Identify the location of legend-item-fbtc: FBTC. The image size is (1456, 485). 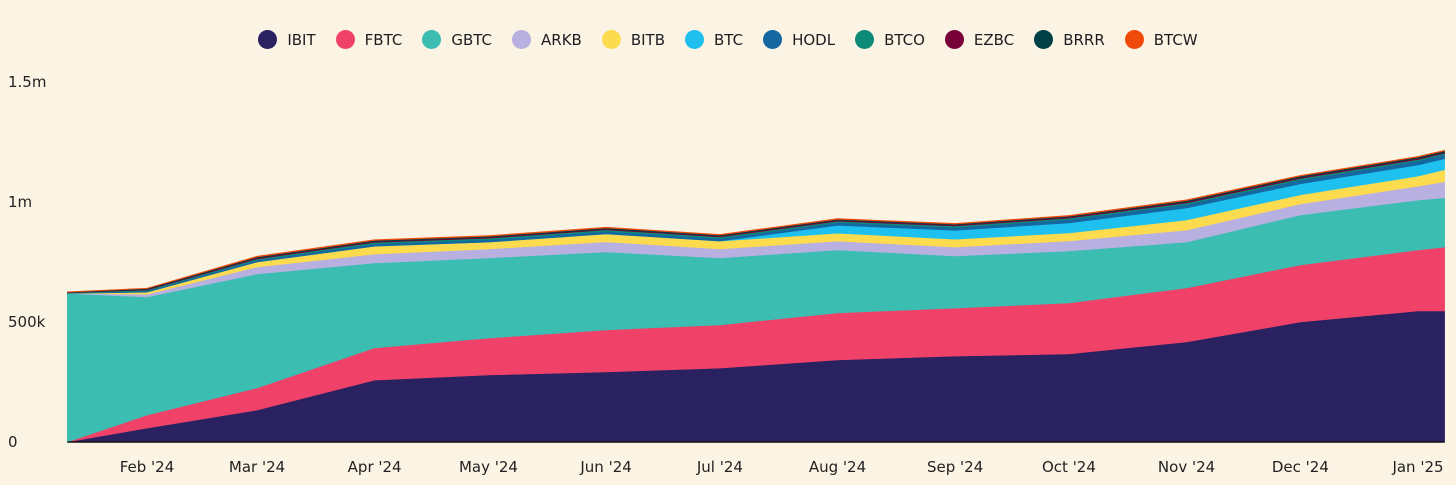
(369, 39).